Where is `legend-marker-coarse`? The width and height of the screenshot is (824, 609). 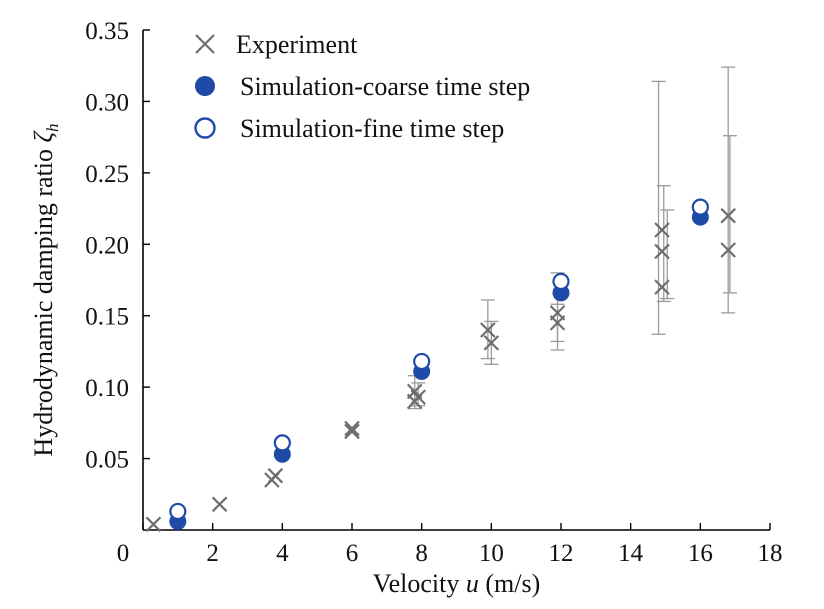 legend-marker-coarse is located at coordinates (205, 86).